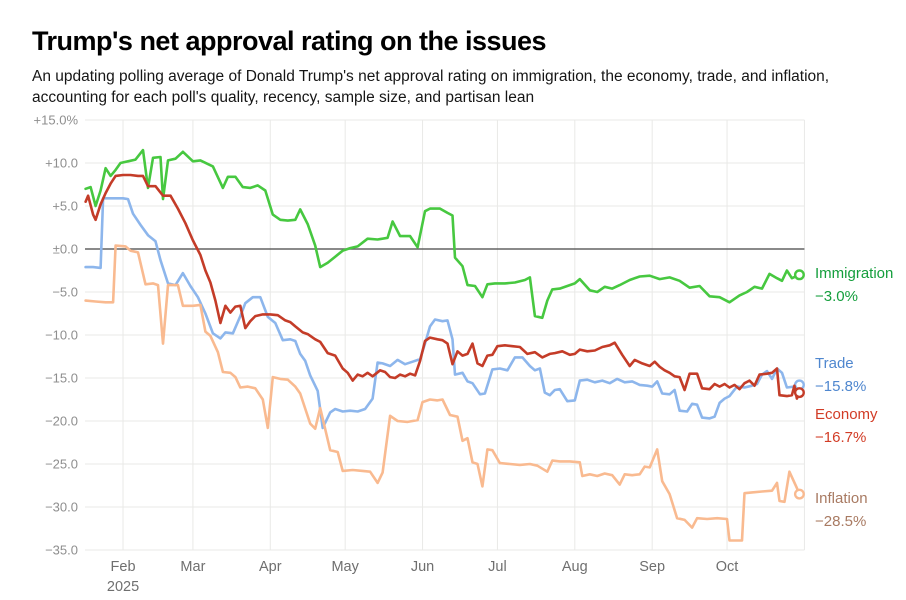 The height and width of the screenshot is (600, 906). What do you see at coordinates (841, 521) in the screenshot?
I see `legend-inflation-value: −28.5%` at bounding box center [841, 521].